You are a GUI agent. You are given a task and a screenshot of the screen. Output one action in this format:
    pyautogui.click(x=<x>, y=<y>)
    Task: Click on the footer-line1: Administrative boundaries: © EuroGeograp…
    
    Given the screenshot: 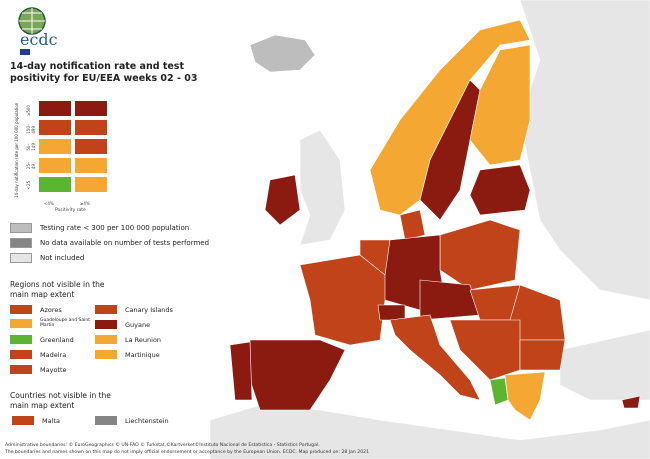 What is the action you would take?
    pyautogui.click(x=162, y=445)
    